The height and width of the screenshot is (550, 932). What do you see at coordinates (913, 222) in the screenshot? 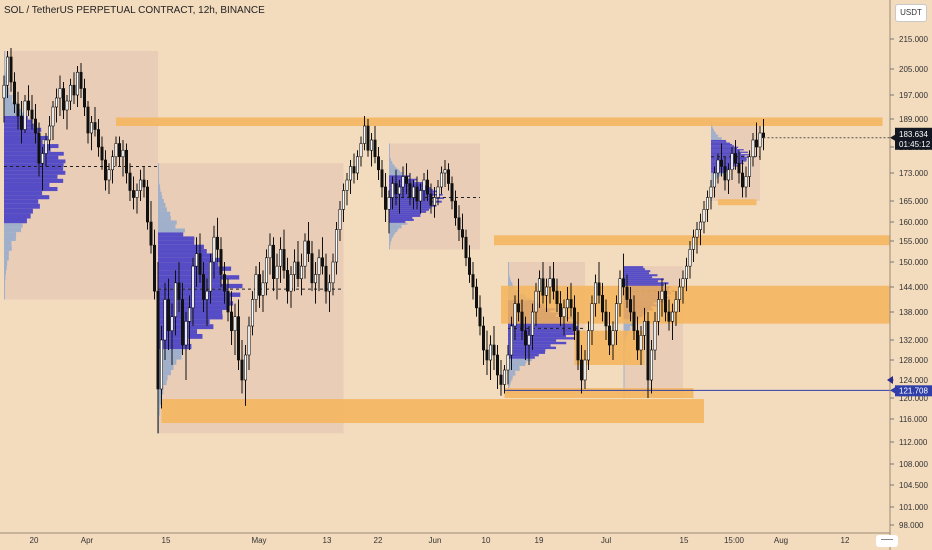
I see `price-tick-label: 160.000` at bounding box center [913, 222].